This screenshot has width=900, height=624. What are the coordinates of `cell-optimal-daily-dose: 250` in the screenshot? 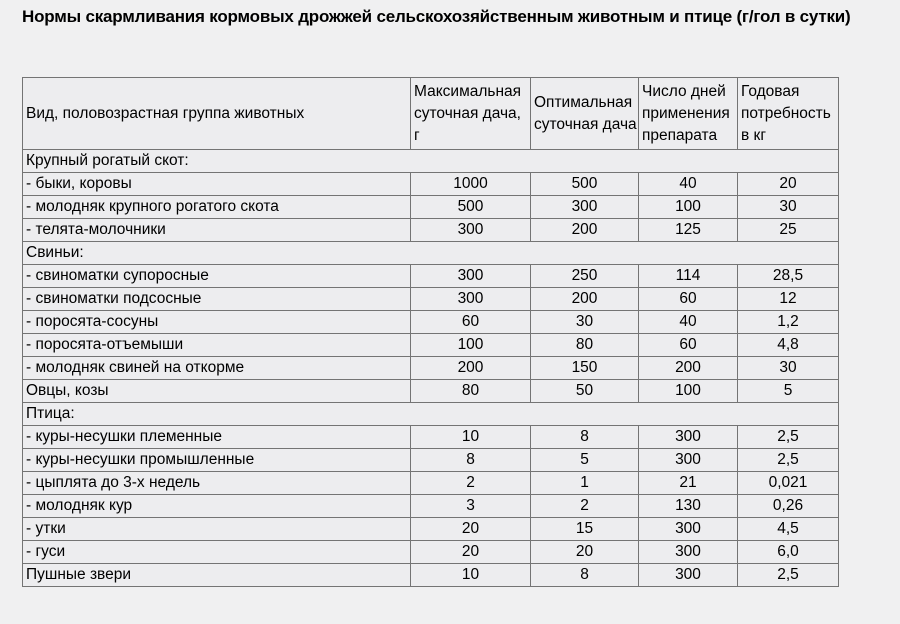 It's located at (584, 276).